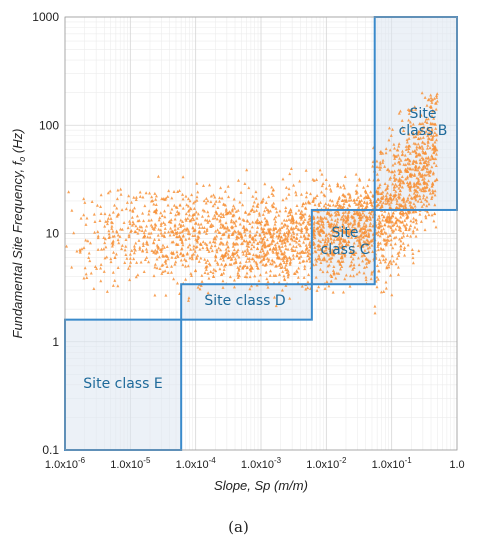 Image resolution: width=477 pixels, height=550 pixels. I want to click on x-axis-label: Slope, Sp (m/m), so click(261, 485).